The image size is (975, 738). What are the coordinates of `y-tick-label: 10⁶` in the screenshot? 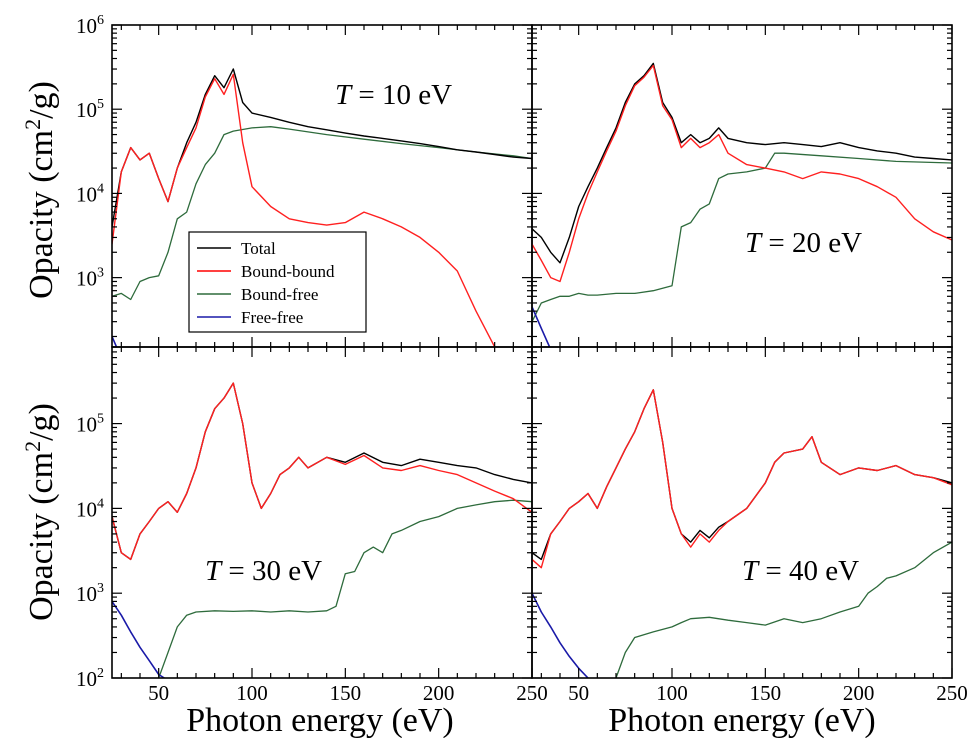 It's located at (90, 25).